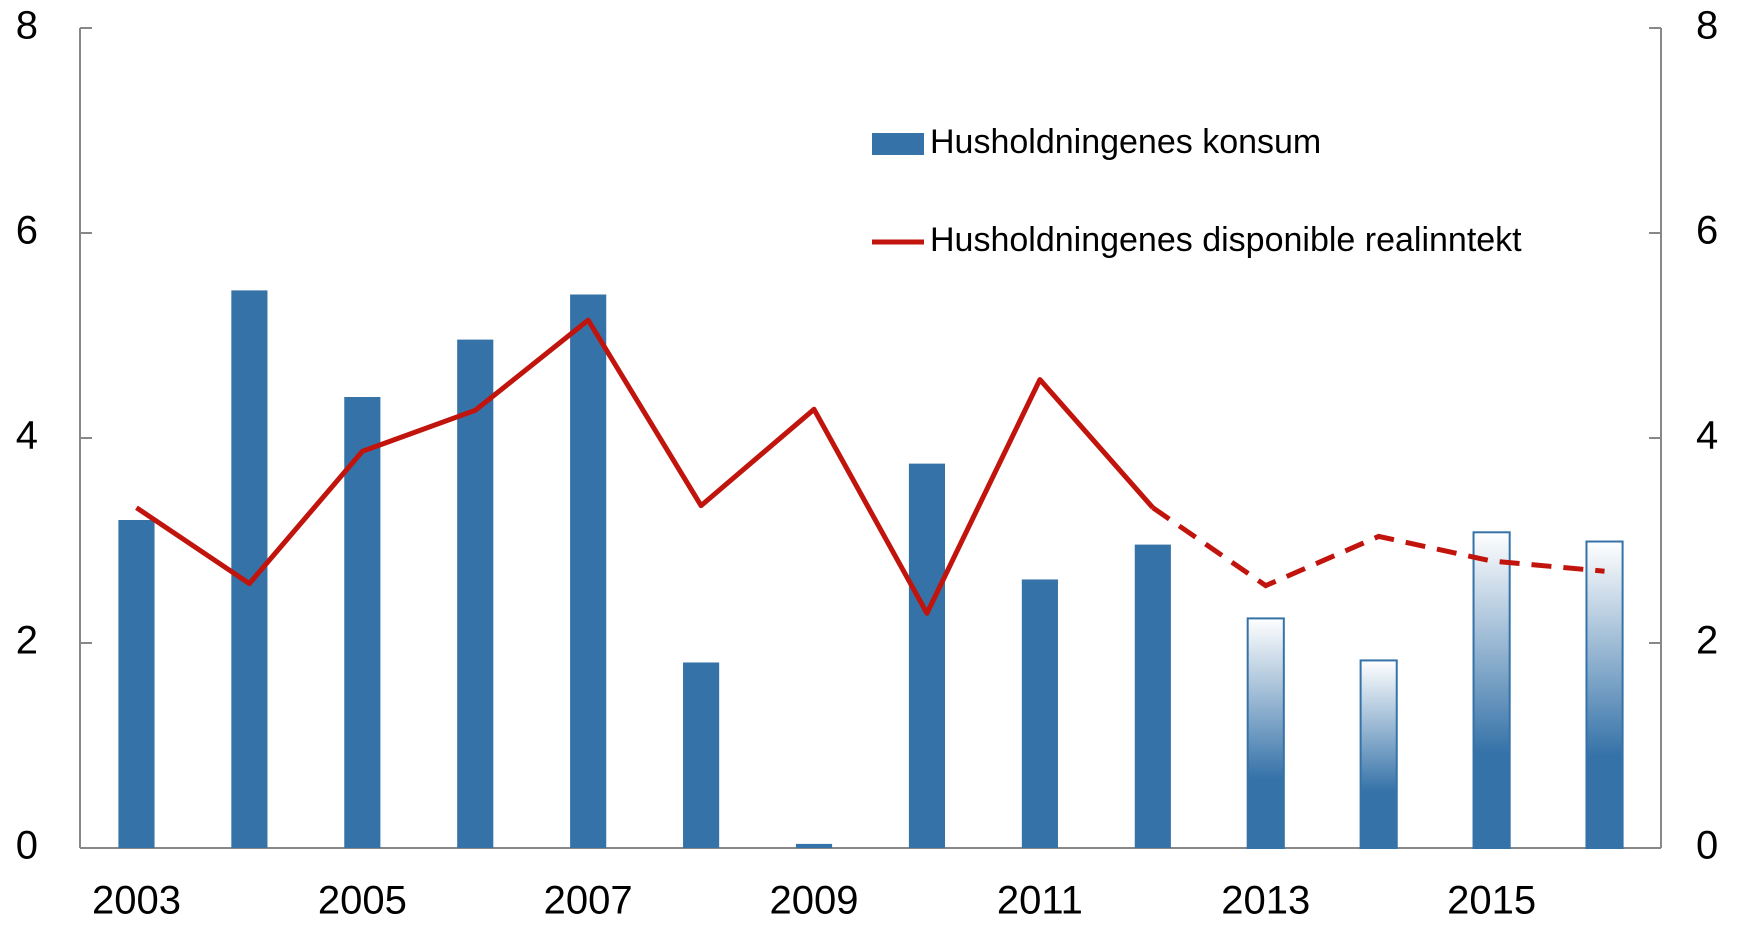 Image resolution: width=1742 pixels, height=925 pixels. I want to click on y-tick-label: 2, so click(27, 641).